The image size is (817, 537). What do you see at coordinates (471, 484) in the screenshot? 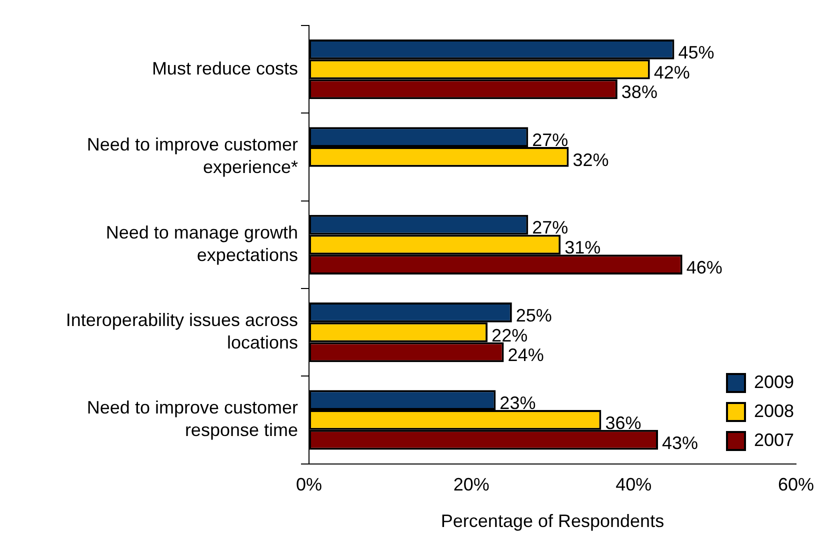
I see `x-tick-label: 20%` at bounding box center [471, 484].